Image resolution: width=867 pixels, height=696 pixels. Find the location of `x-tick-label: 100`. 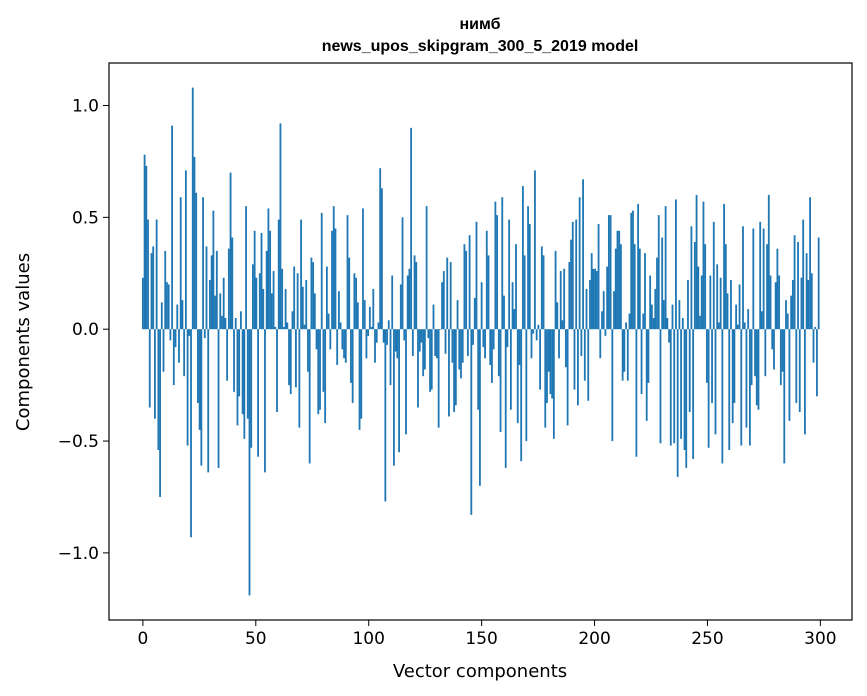

x-tick-label: 100 is located at coordinates (368, 639).